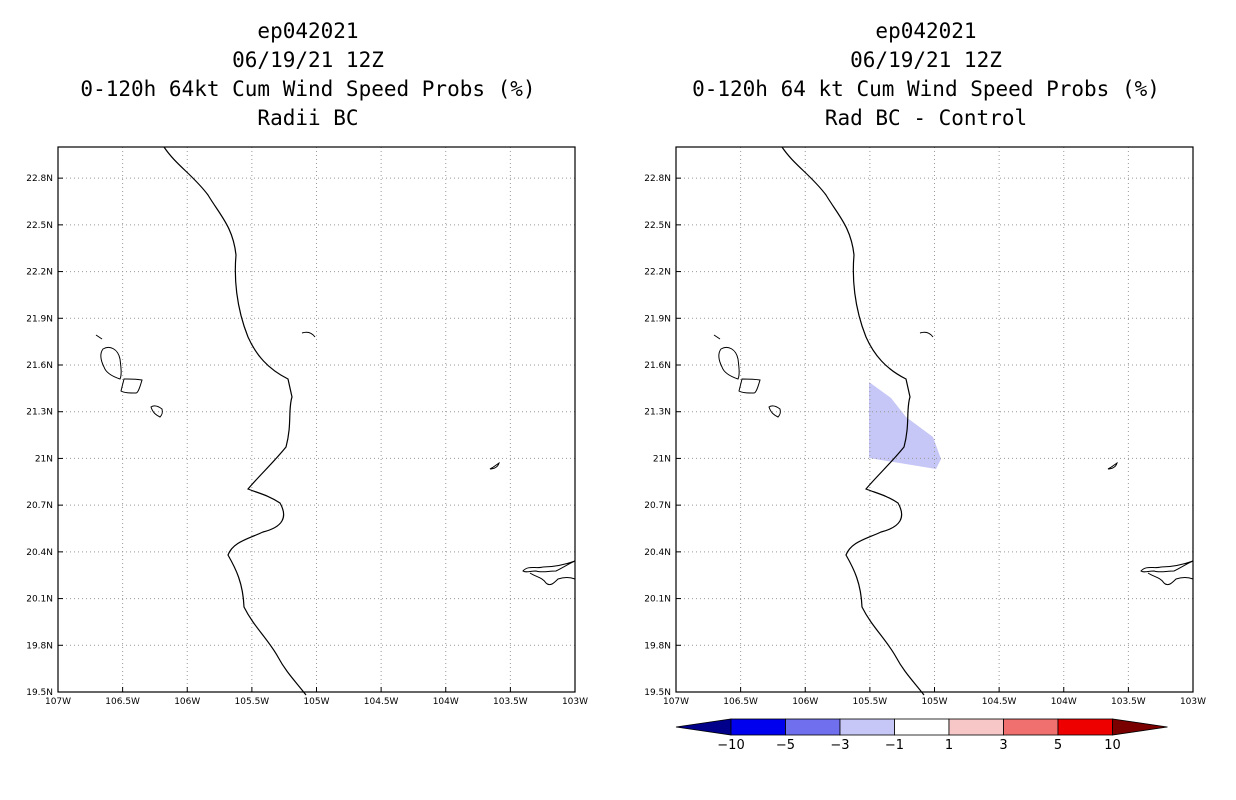 Image resolution: width=1236 pixels, height=800 pixels. I want to click on right-title-line3: 0-120h 64 kt Cum Wind Speed Probs (%), so click(926, 89).